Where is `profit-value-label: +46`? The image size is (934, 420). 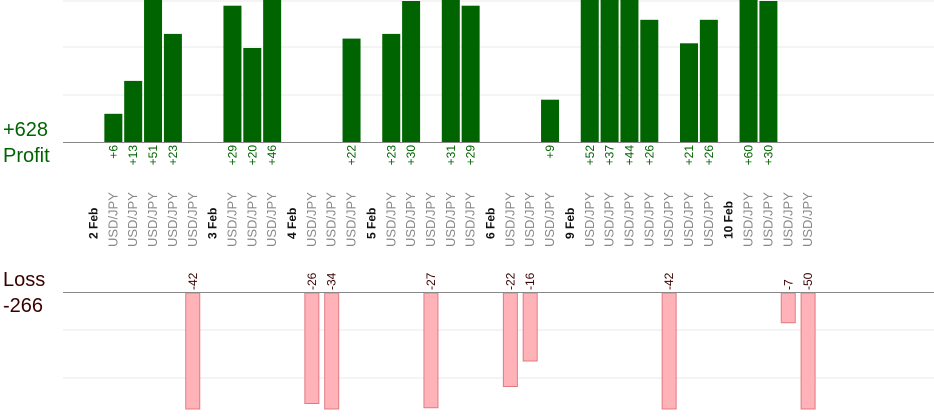
profit-value-label: +46 is located at coordinates (272, 155).